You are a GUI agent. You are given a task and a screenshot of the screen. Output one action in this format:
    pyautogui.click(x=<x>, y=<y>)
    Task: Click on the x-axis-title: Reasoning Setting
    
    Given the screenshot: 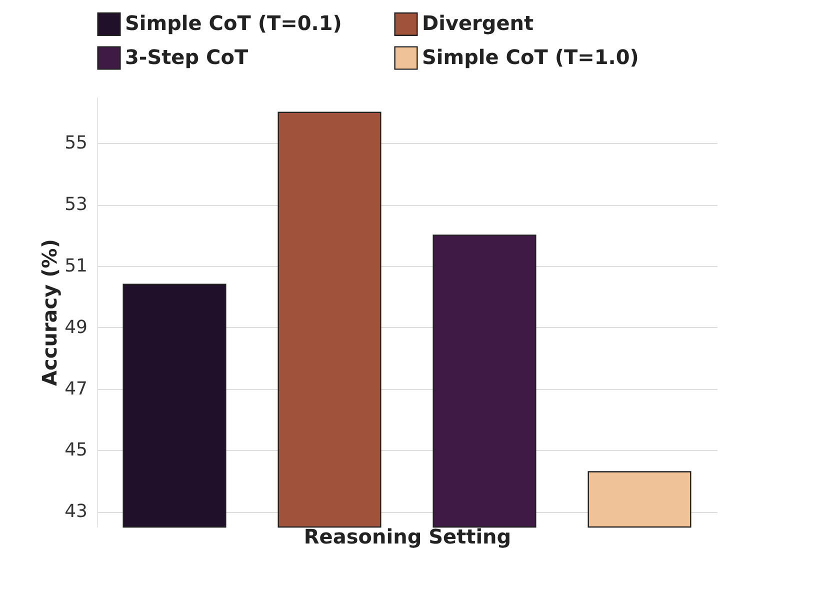 What is the action you would take?
    pyautogui.click(x=408, y=536)
    